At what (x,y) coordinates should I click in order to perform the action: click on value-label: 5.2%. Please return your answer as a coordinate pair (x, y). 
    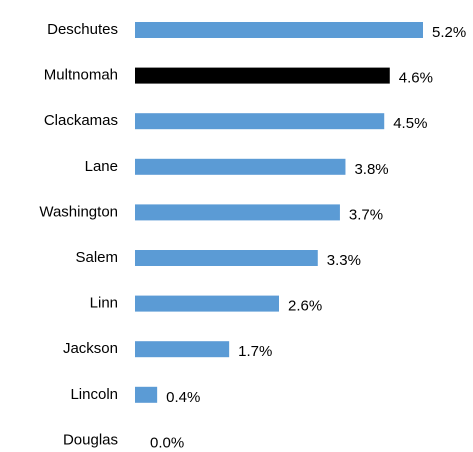
    Looking at the image, I should click on (449, 32).